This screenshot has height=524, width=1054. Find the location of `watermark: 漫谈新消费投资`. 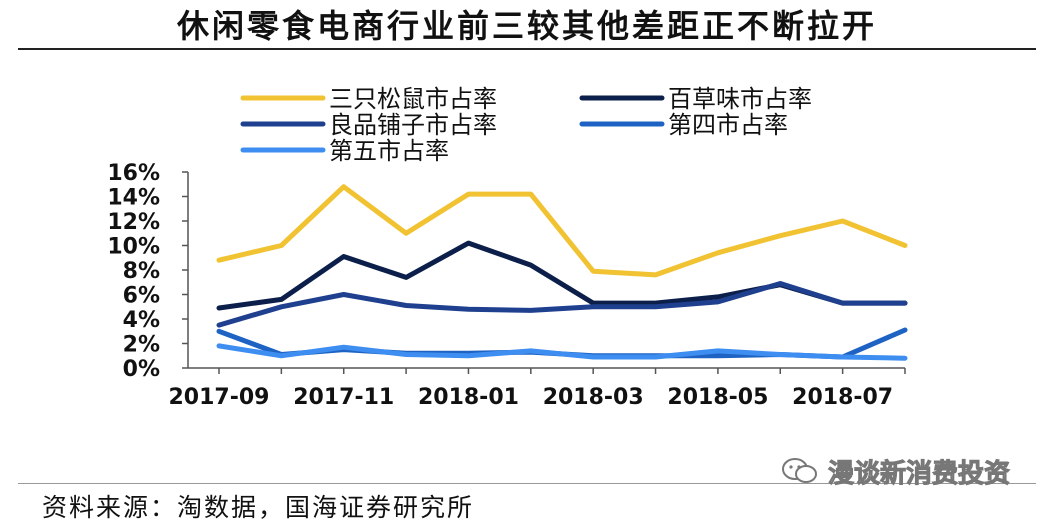

watermark: 漫谈新消费投资 is located at coordinates (895, 471).